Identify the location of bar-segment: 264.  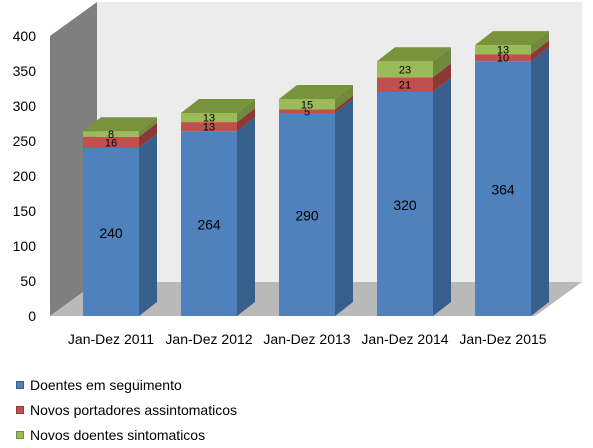
(218, 216).